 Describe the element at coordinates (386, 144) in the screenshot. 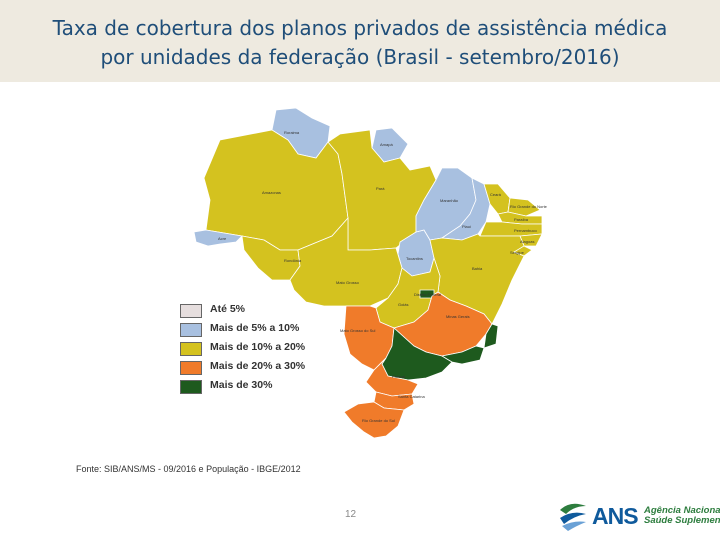

I see `label-amapa: Amapá` at that location.